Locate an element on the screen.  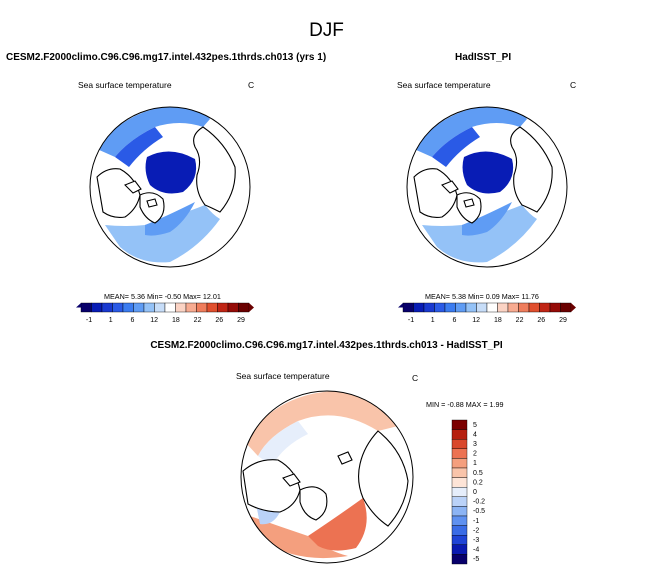
stats-cesm: MEAN= 5.36 Min= -0.50 Max= 12.01 is located at coordinates (162, 296).